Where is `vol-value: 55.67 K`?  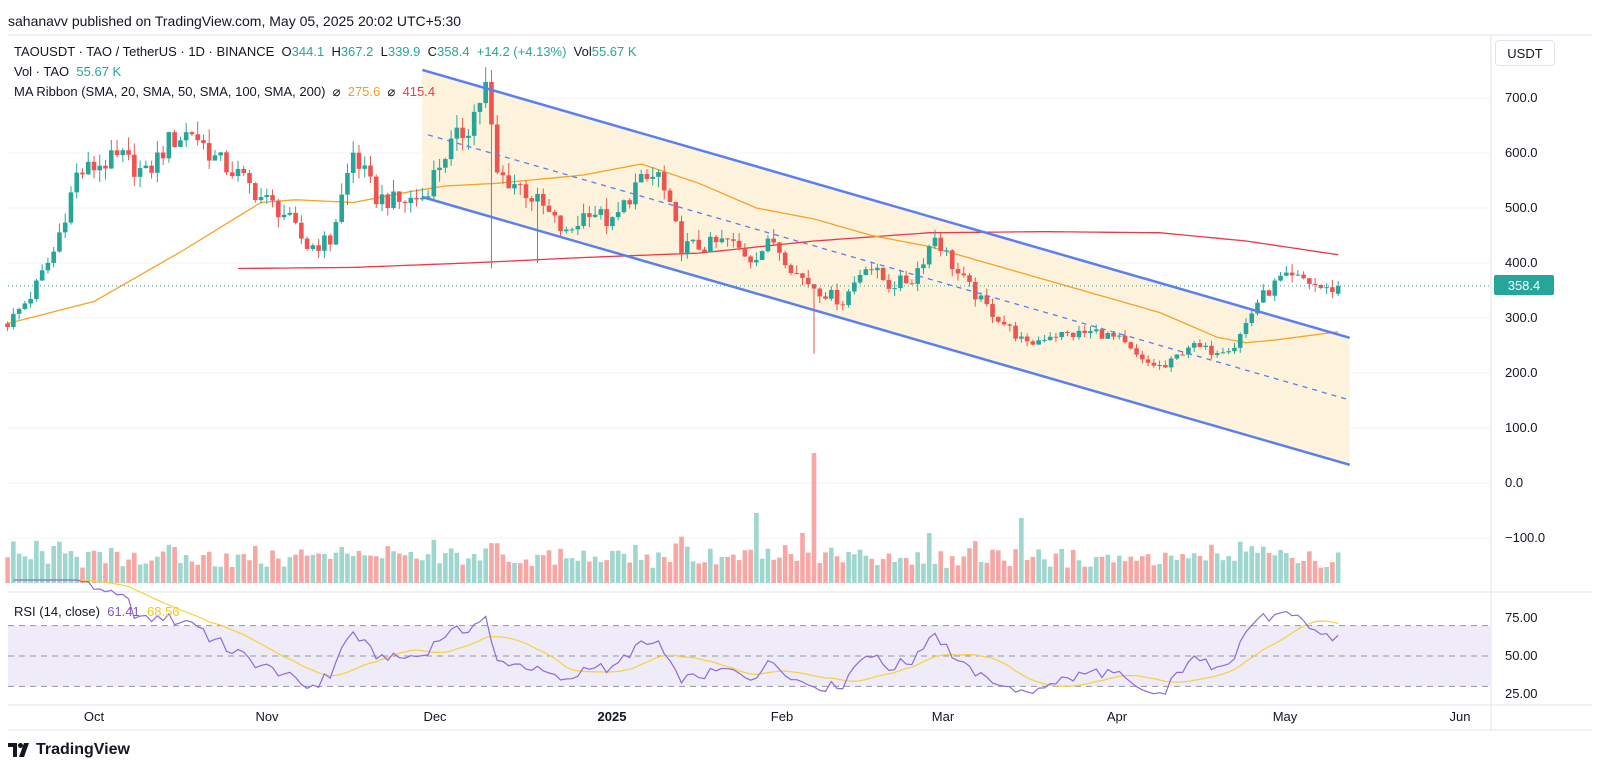 vol-value: 55.67 K is located at coordinates (614, 51).